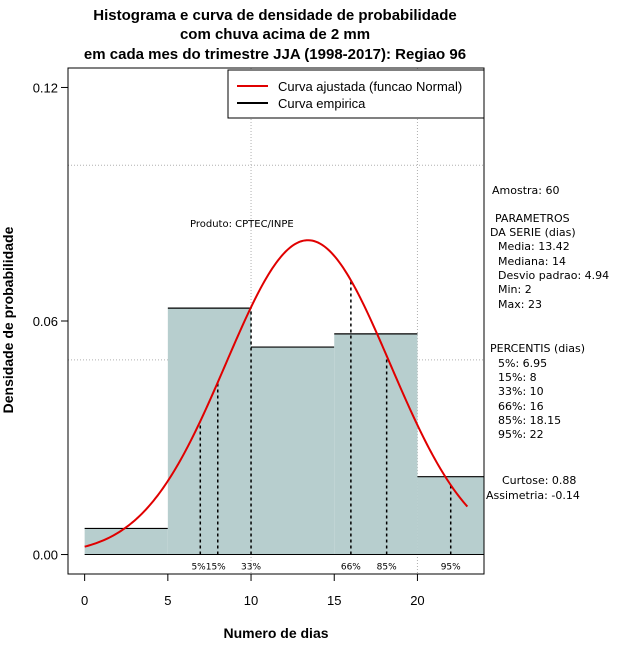 The width and height of the screenshot is (640, 660). What do you see at coordinates (553, 275) in the screenshot?
I see `stat-desvio: Desvio padrao: 4.94` at bounding box center [553, 275].